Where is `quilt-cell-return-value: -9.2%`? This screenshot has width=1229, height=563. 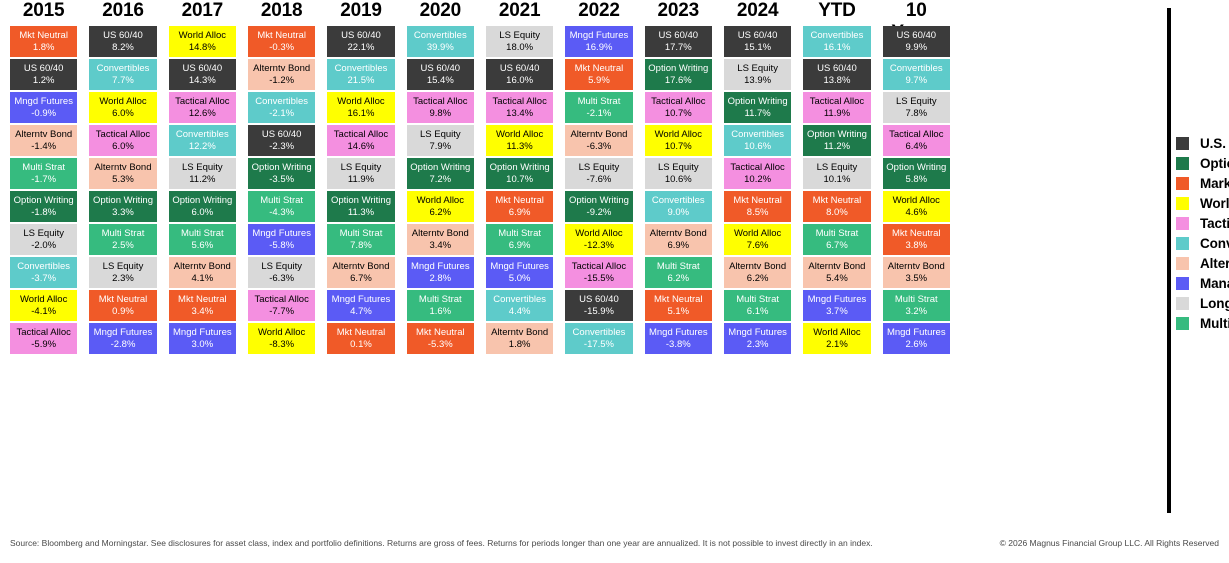
quilt-cell-return-value: -9.2% is located at coordinates (599, 212).